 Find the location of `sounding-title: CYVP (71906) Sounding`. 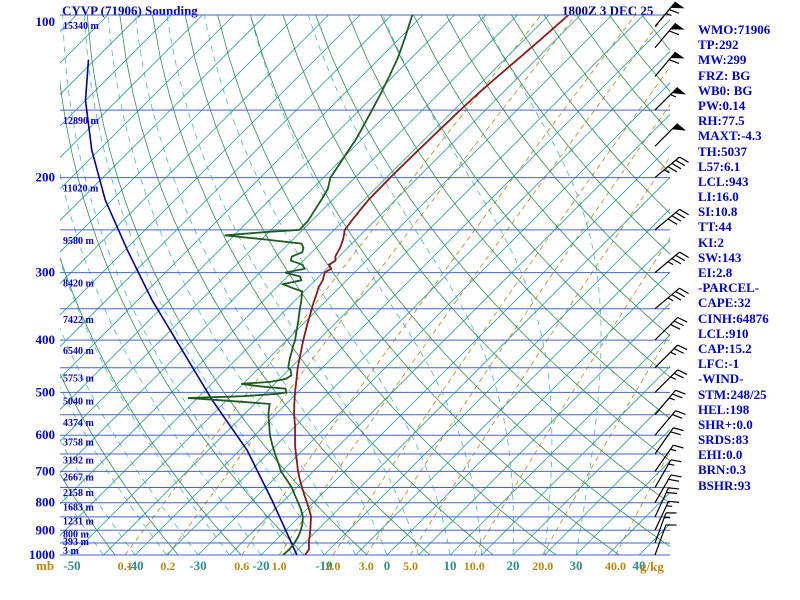

sounding-title: CYVP (71906) Sounding is located at coordinates (130, 10).